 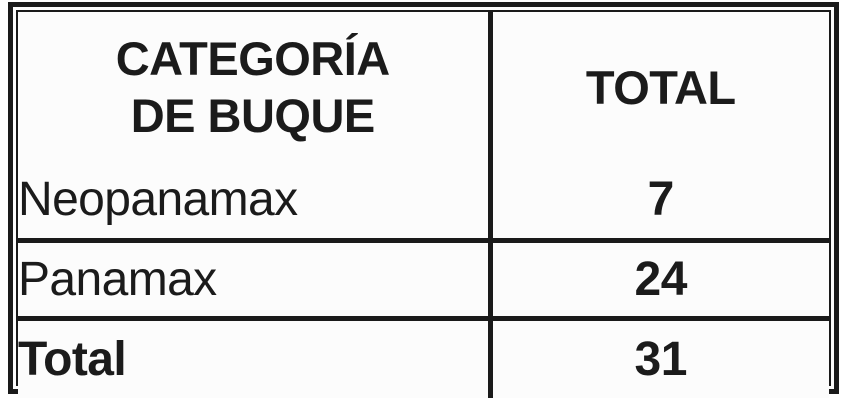 I want to click on row-value-total: 31, so click(x=659, y=358).